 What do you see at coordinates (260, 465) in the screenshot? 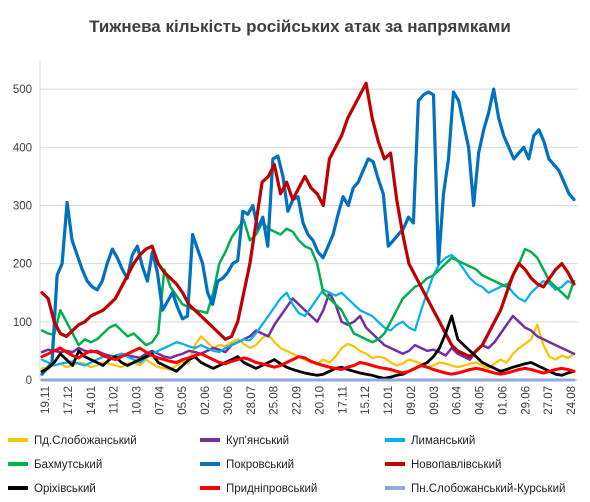
I see `legend-label: Покровський` at bounding box center [260, 465].